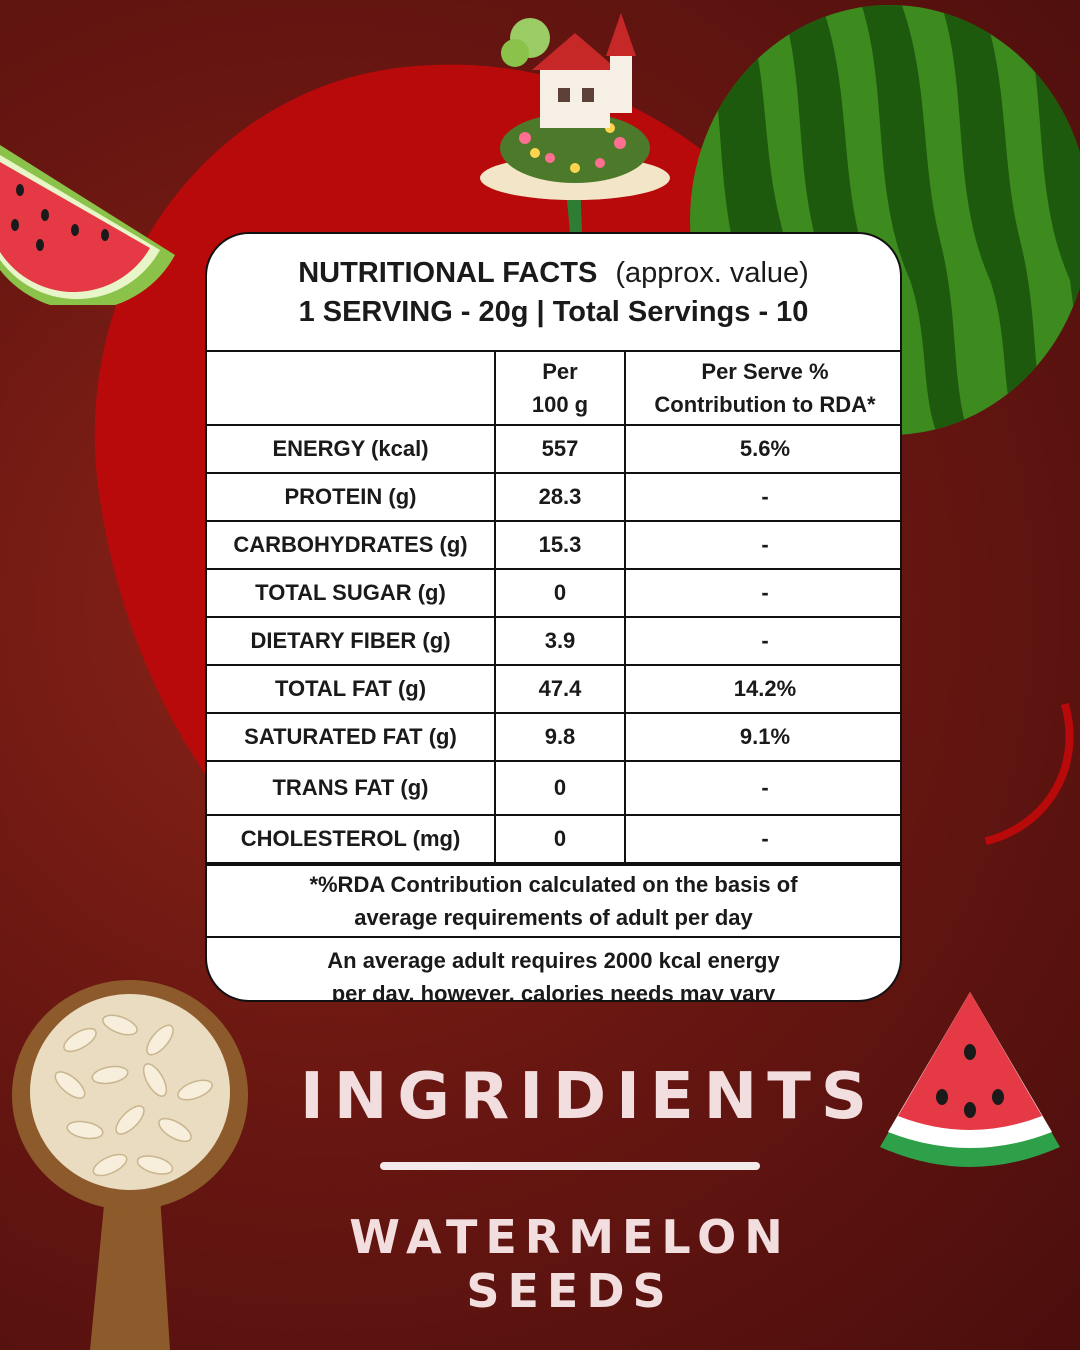 The height and width of the screenshot is (1350, 1080). Describe the element at coordinates (553, 917) in the screenshot. I see `rda-footnote-line: average requirements of adult per day` at that location.